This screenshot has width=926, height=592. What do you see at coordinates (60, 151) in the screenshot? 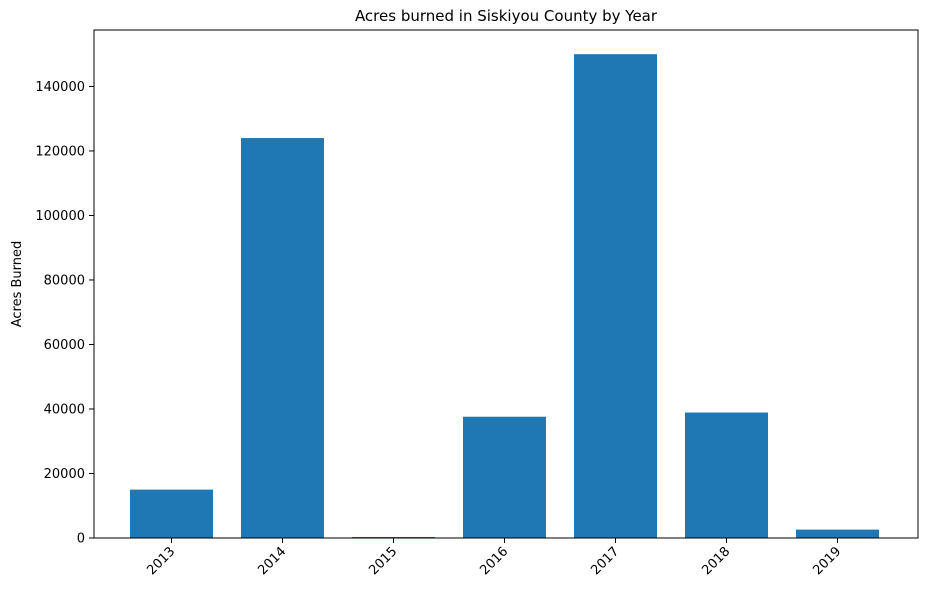
I see `y-tick-label: 120000` at bounding box center [60, 151].